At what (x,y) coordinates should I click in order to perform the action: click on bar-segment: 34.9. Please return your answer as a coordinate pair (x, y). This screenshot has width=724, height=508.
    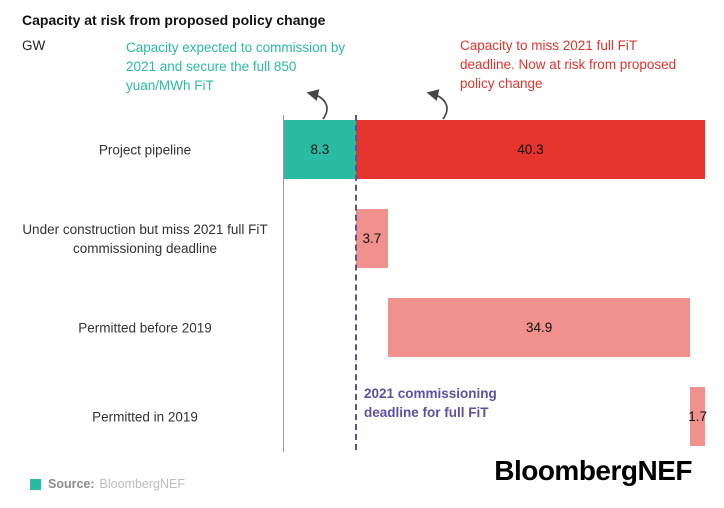
    Looking at the image, I should click on (539, 327).